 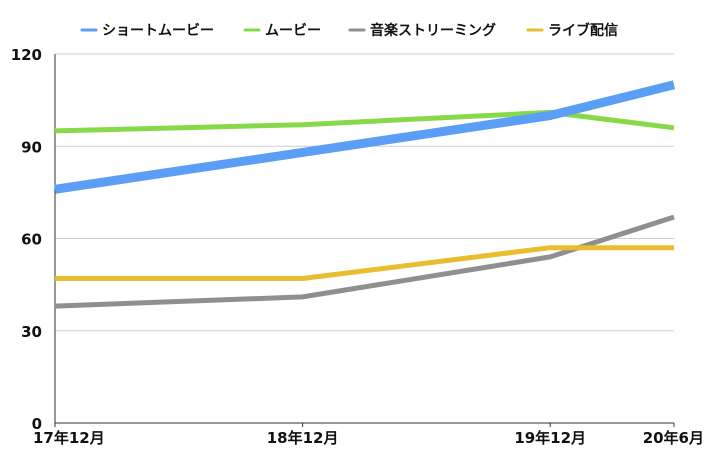 I want to click on x-tick-label-3: 20年6月, so click(x=673, y=438).